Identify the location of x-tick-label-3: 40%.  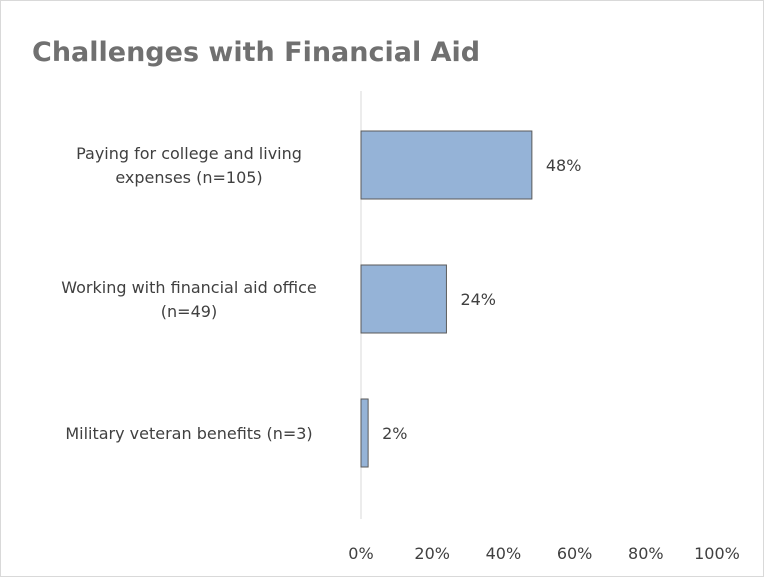
(504, 553).